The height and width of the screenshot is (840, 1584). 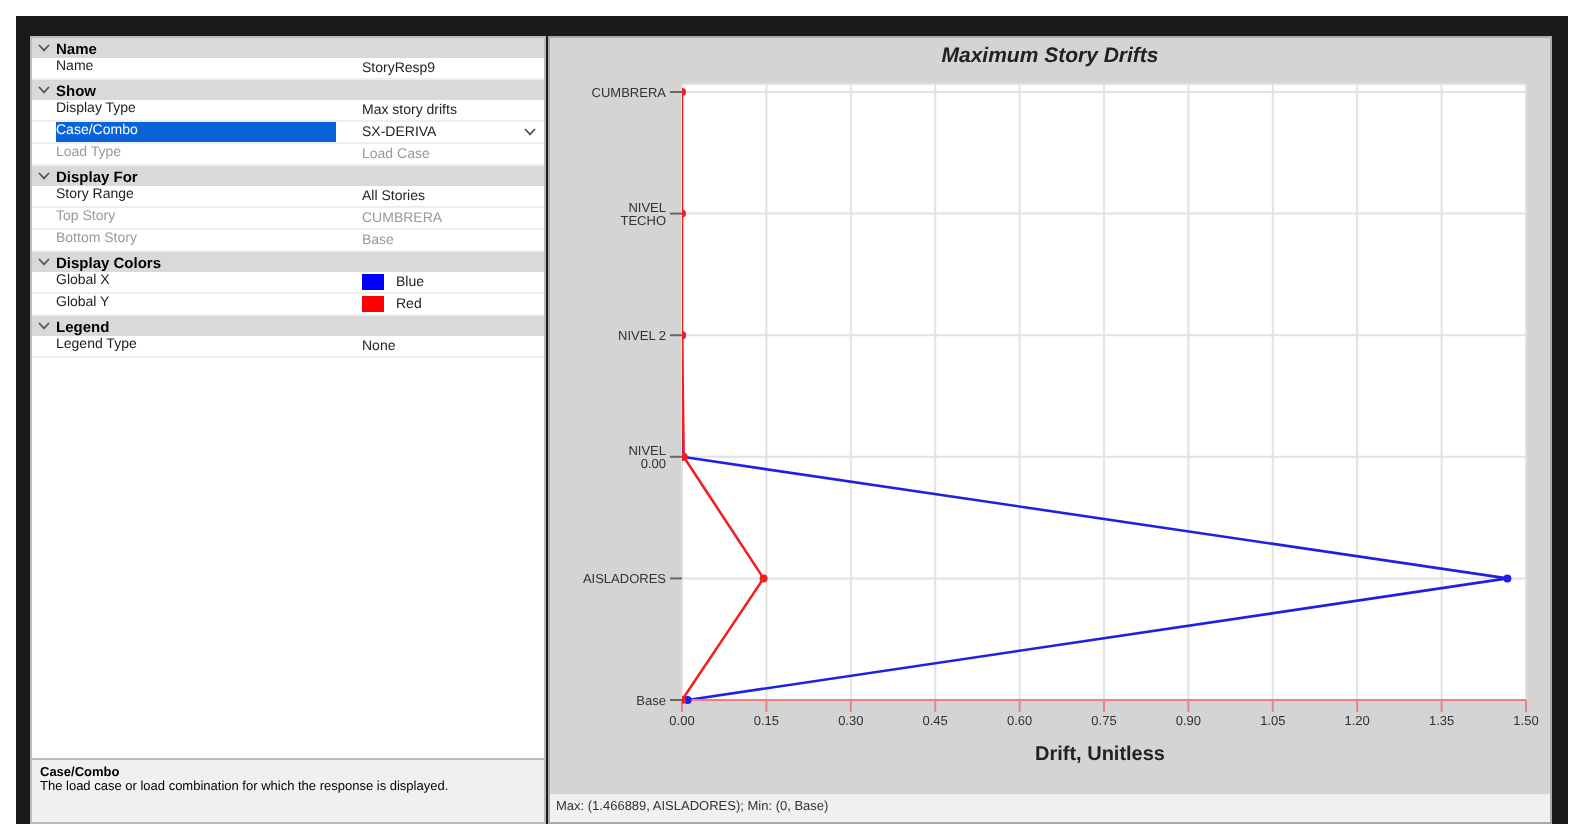 What do you see at coordinates (1050, 56) in the screenshot?
I see `chart-title: Maximum Story Drifts` at bounding box center [1050, 56].